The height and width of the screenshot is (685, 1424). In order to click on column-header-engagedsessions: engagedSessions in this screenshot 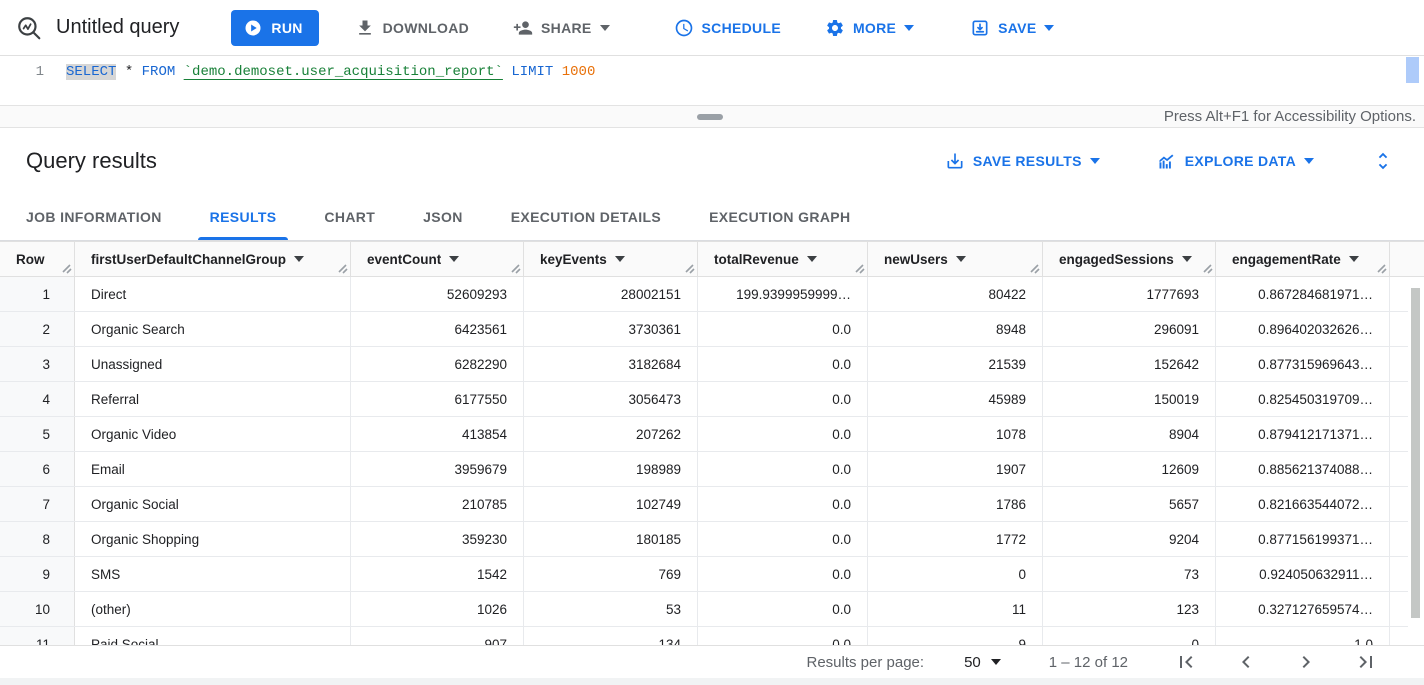, I will do `click(1129, 259)`.